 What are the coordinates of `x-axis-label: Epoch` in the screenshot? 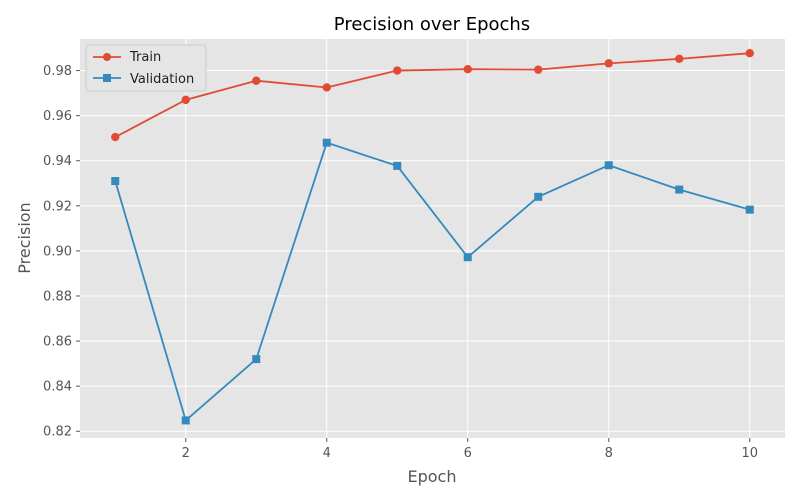 It's located at (432, 476).